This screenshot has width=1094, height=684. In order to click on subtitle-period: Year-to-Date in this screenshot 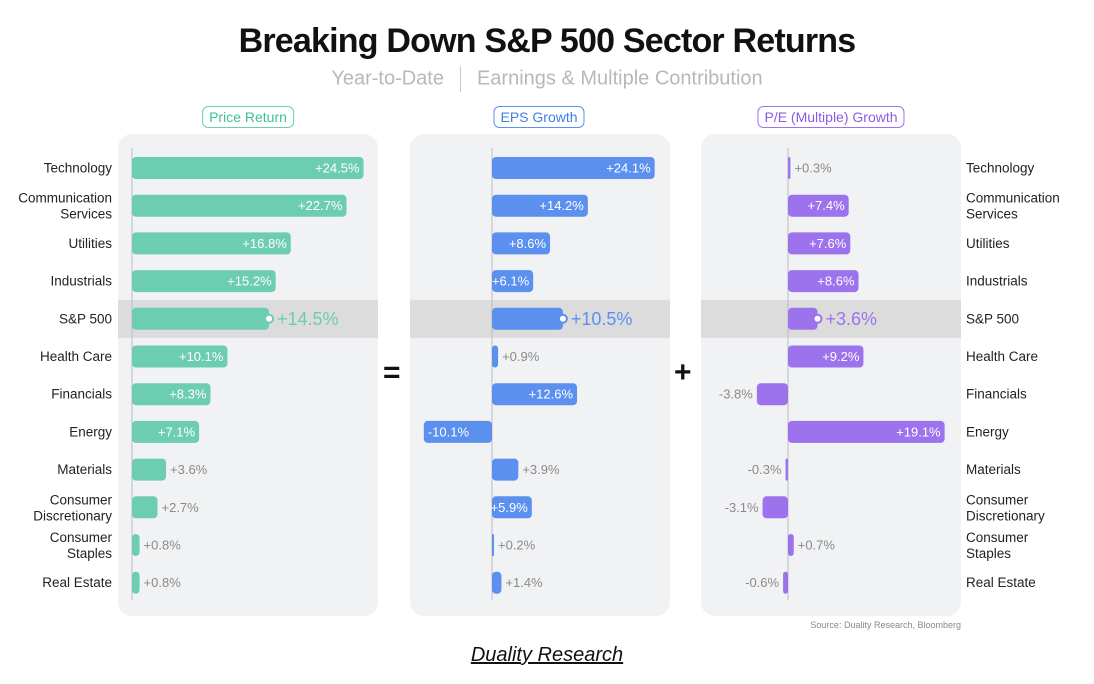, I will do `click(387, 78)`.